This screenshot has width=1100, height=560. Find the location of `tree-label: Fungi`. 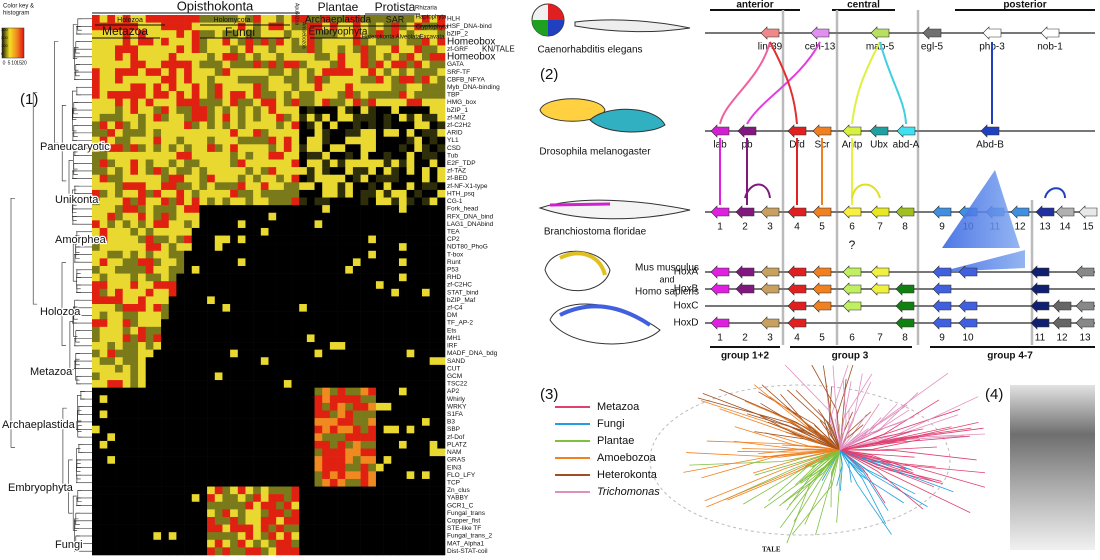

tree-label: Fungi is located at coordinates (69, 545).